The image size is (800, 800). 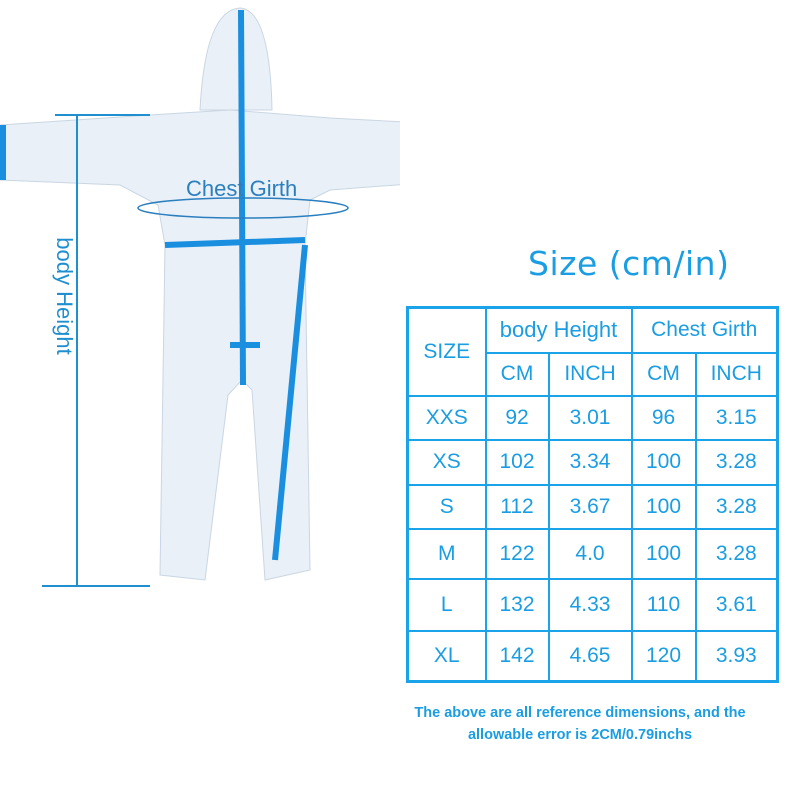 I want to click on value-cell: 142, so click(x=517, y=656).